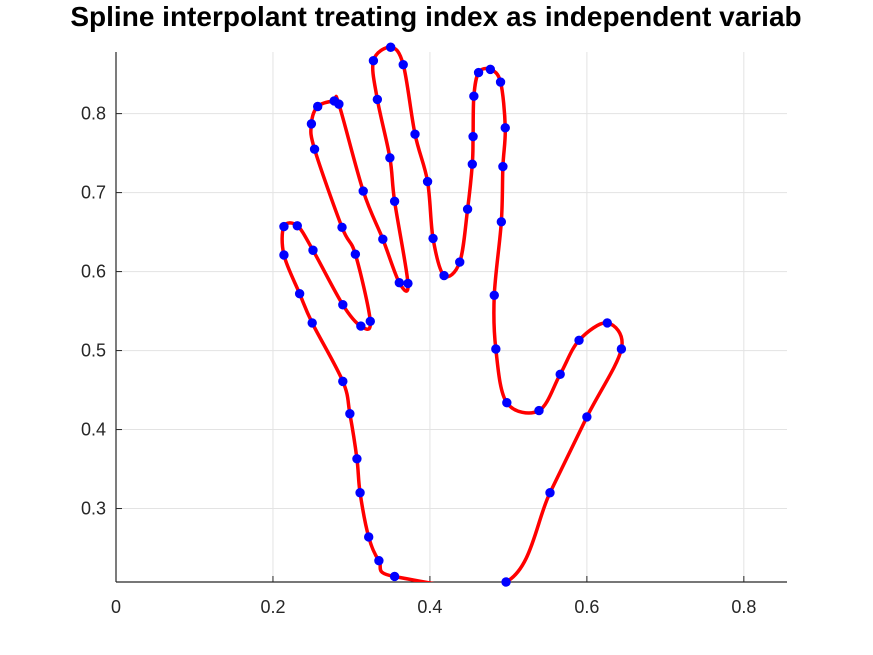  Describe the element at coordinates (93, 272) in the screenshot. I see `y-tick-label: 0.6` at that location.